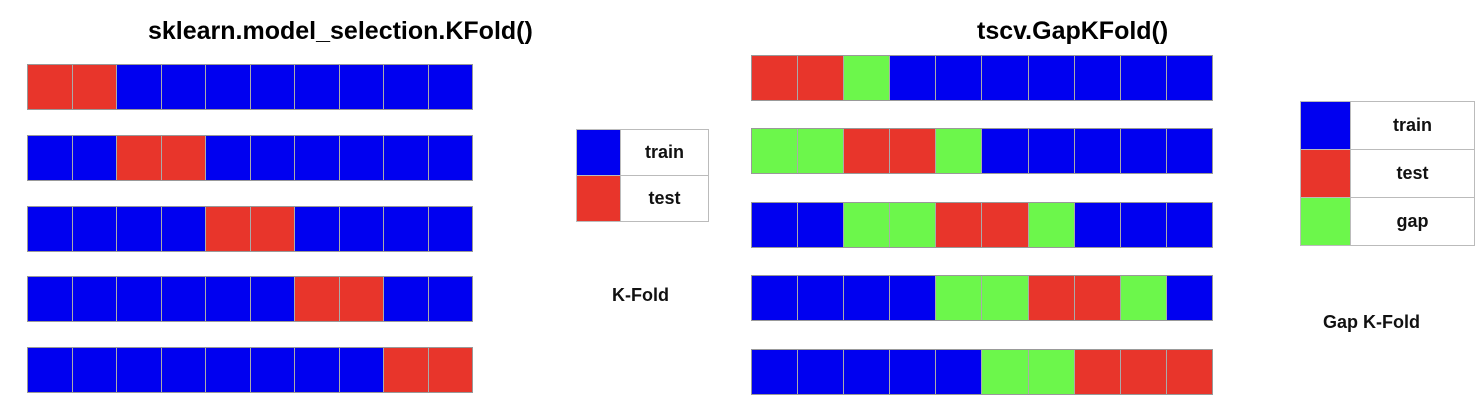 The image size is (1476, 400). I want to click on kfold-title: sklearn.model_selection.KFold(), so click(340, 31).